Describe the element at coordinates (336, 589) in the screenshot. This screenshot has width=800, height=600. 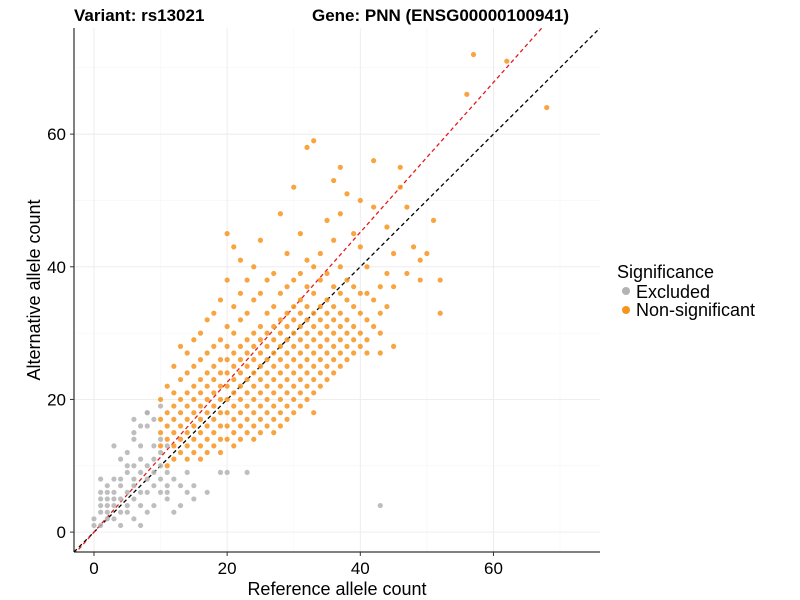
I see `x-axis-title: Reference allele count` at that location.